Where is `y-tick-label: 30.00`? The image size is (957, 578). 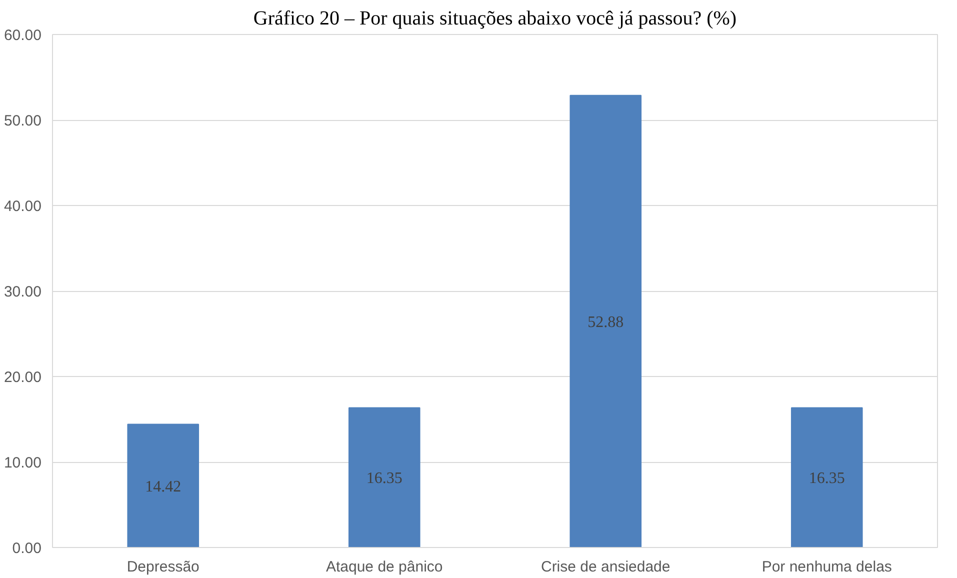 y-tick-label: 30.00 is located at coordinates (23, 292).